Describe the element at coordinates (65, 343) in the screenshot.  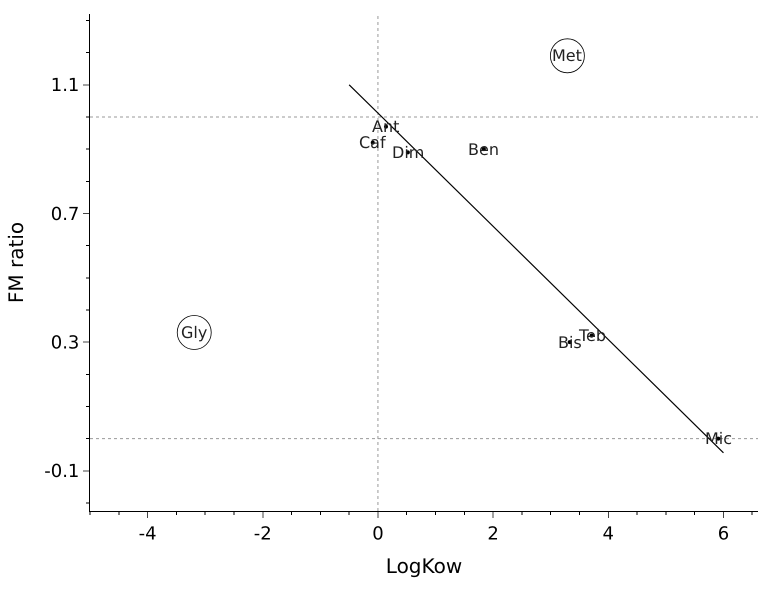
I see `y-tick-label: 0.3` at that location.